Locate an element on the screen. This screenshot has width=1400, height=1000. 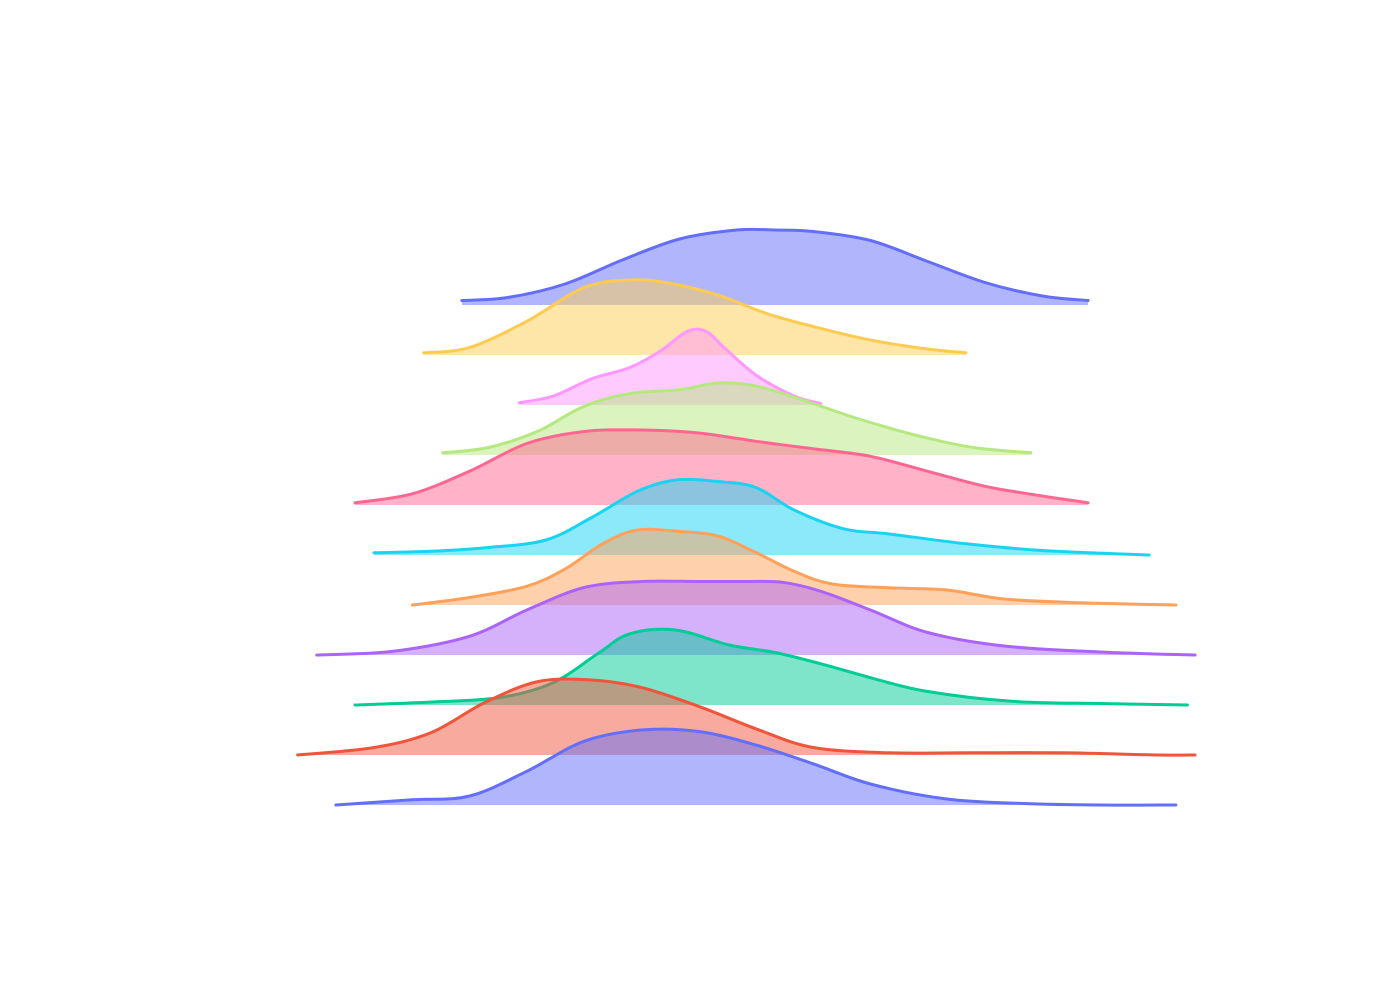
ridge-5-line is located at coordinates (721, 466).